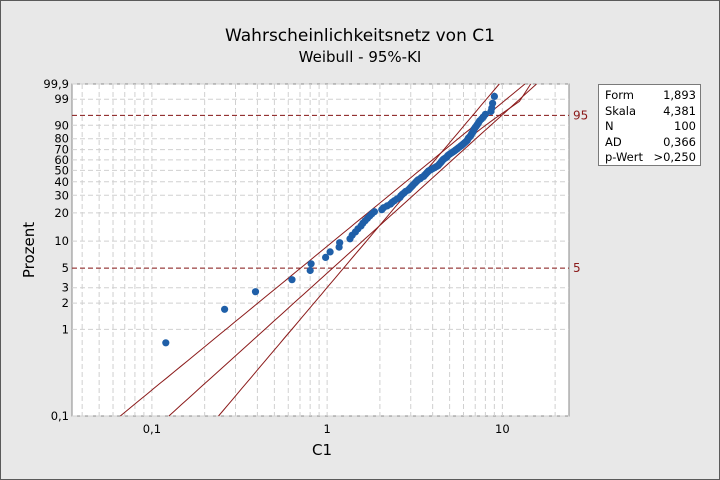  I want to click on x-tick-label: 10, so click(502, 429).